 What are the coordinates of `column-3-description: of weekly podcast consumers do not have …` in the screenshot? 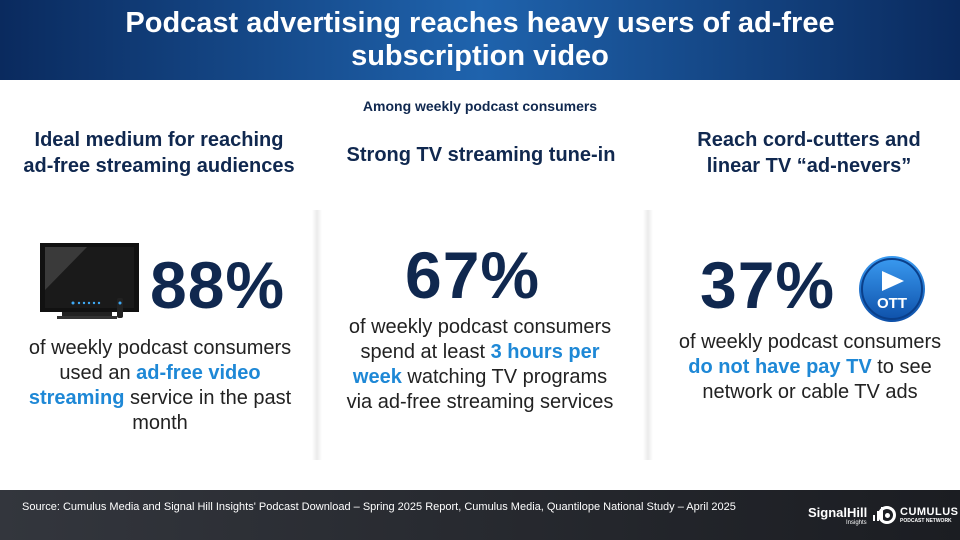 It's located at (810, 367).